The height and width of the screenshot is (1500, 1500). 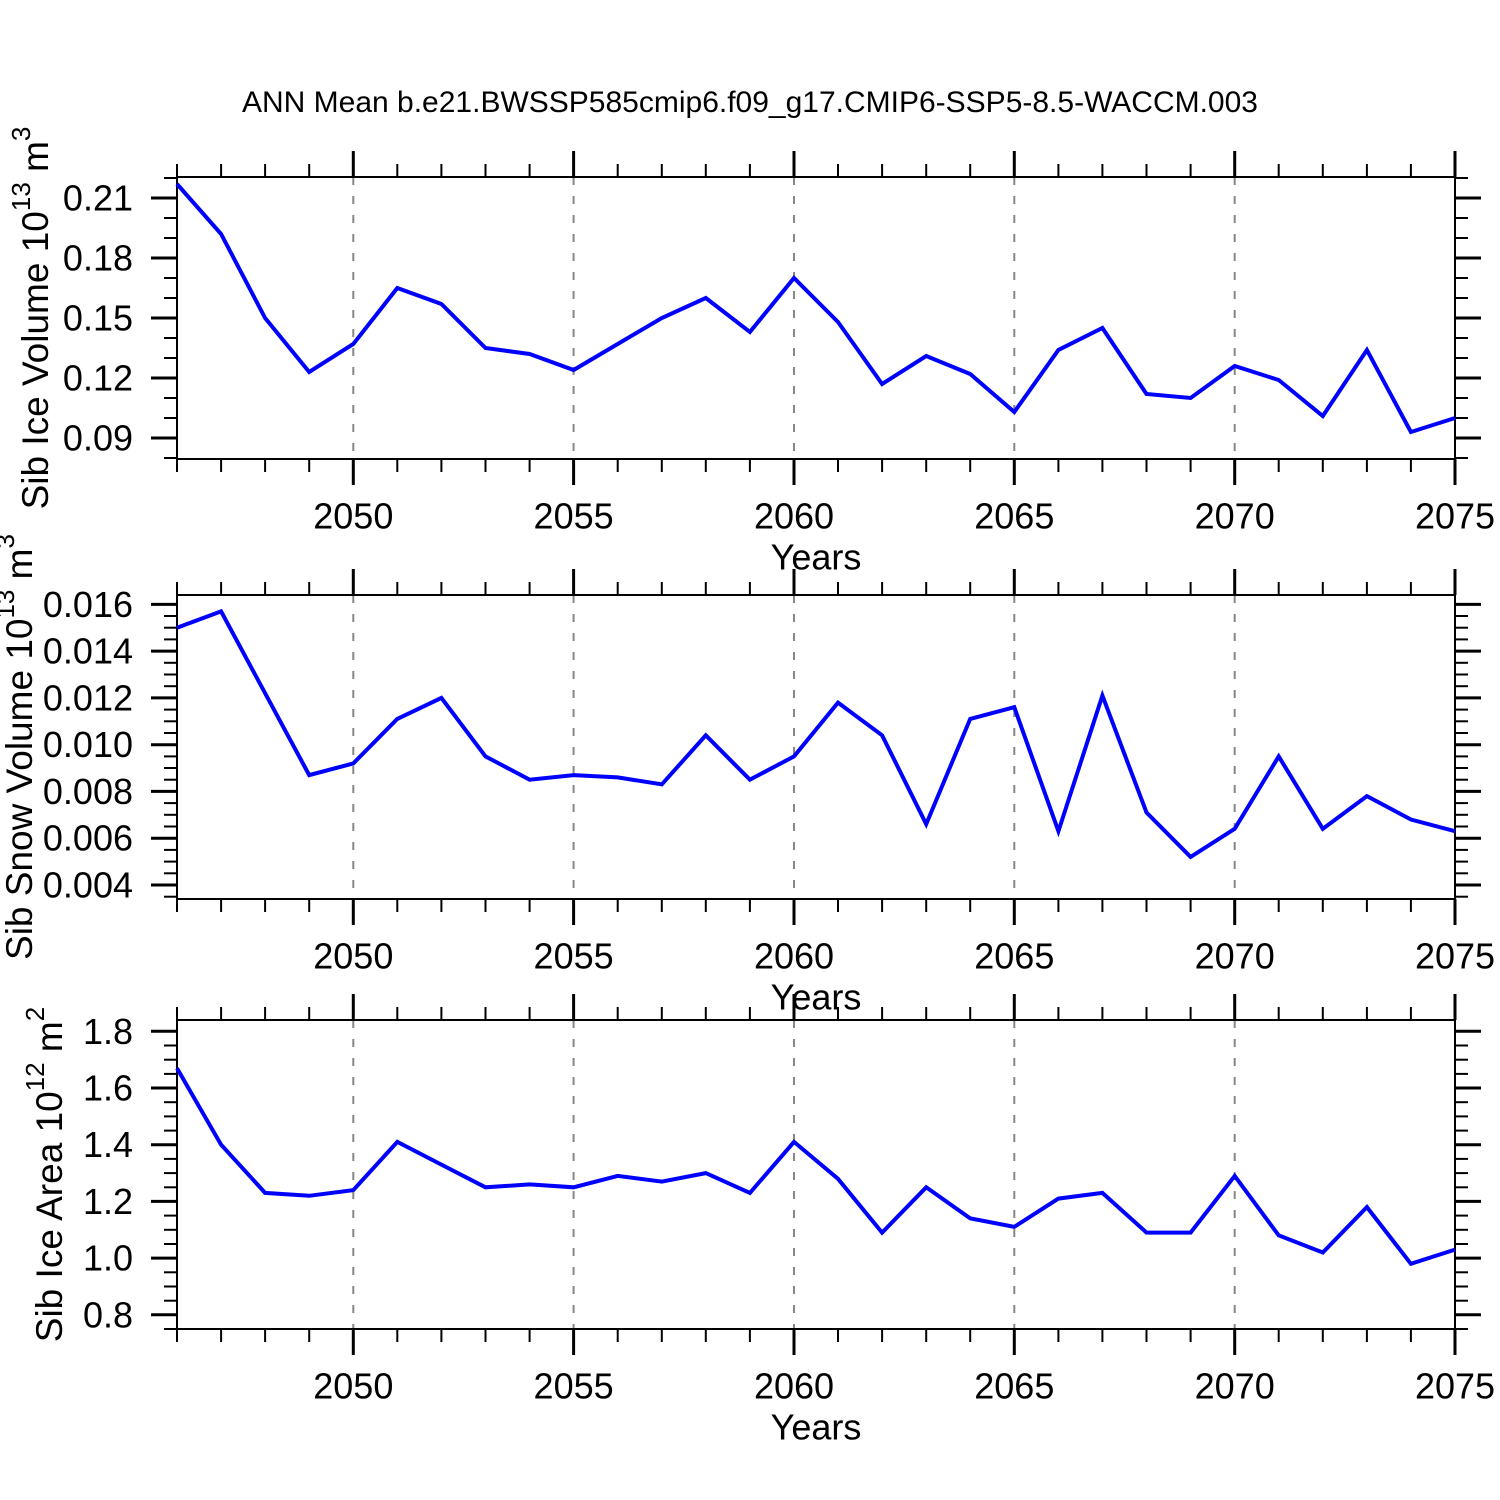 What do you see at coordinates (108, 1201) in the screenshot?
I see `y-tick-label: 1.2` at bounding box center [108, 1201].